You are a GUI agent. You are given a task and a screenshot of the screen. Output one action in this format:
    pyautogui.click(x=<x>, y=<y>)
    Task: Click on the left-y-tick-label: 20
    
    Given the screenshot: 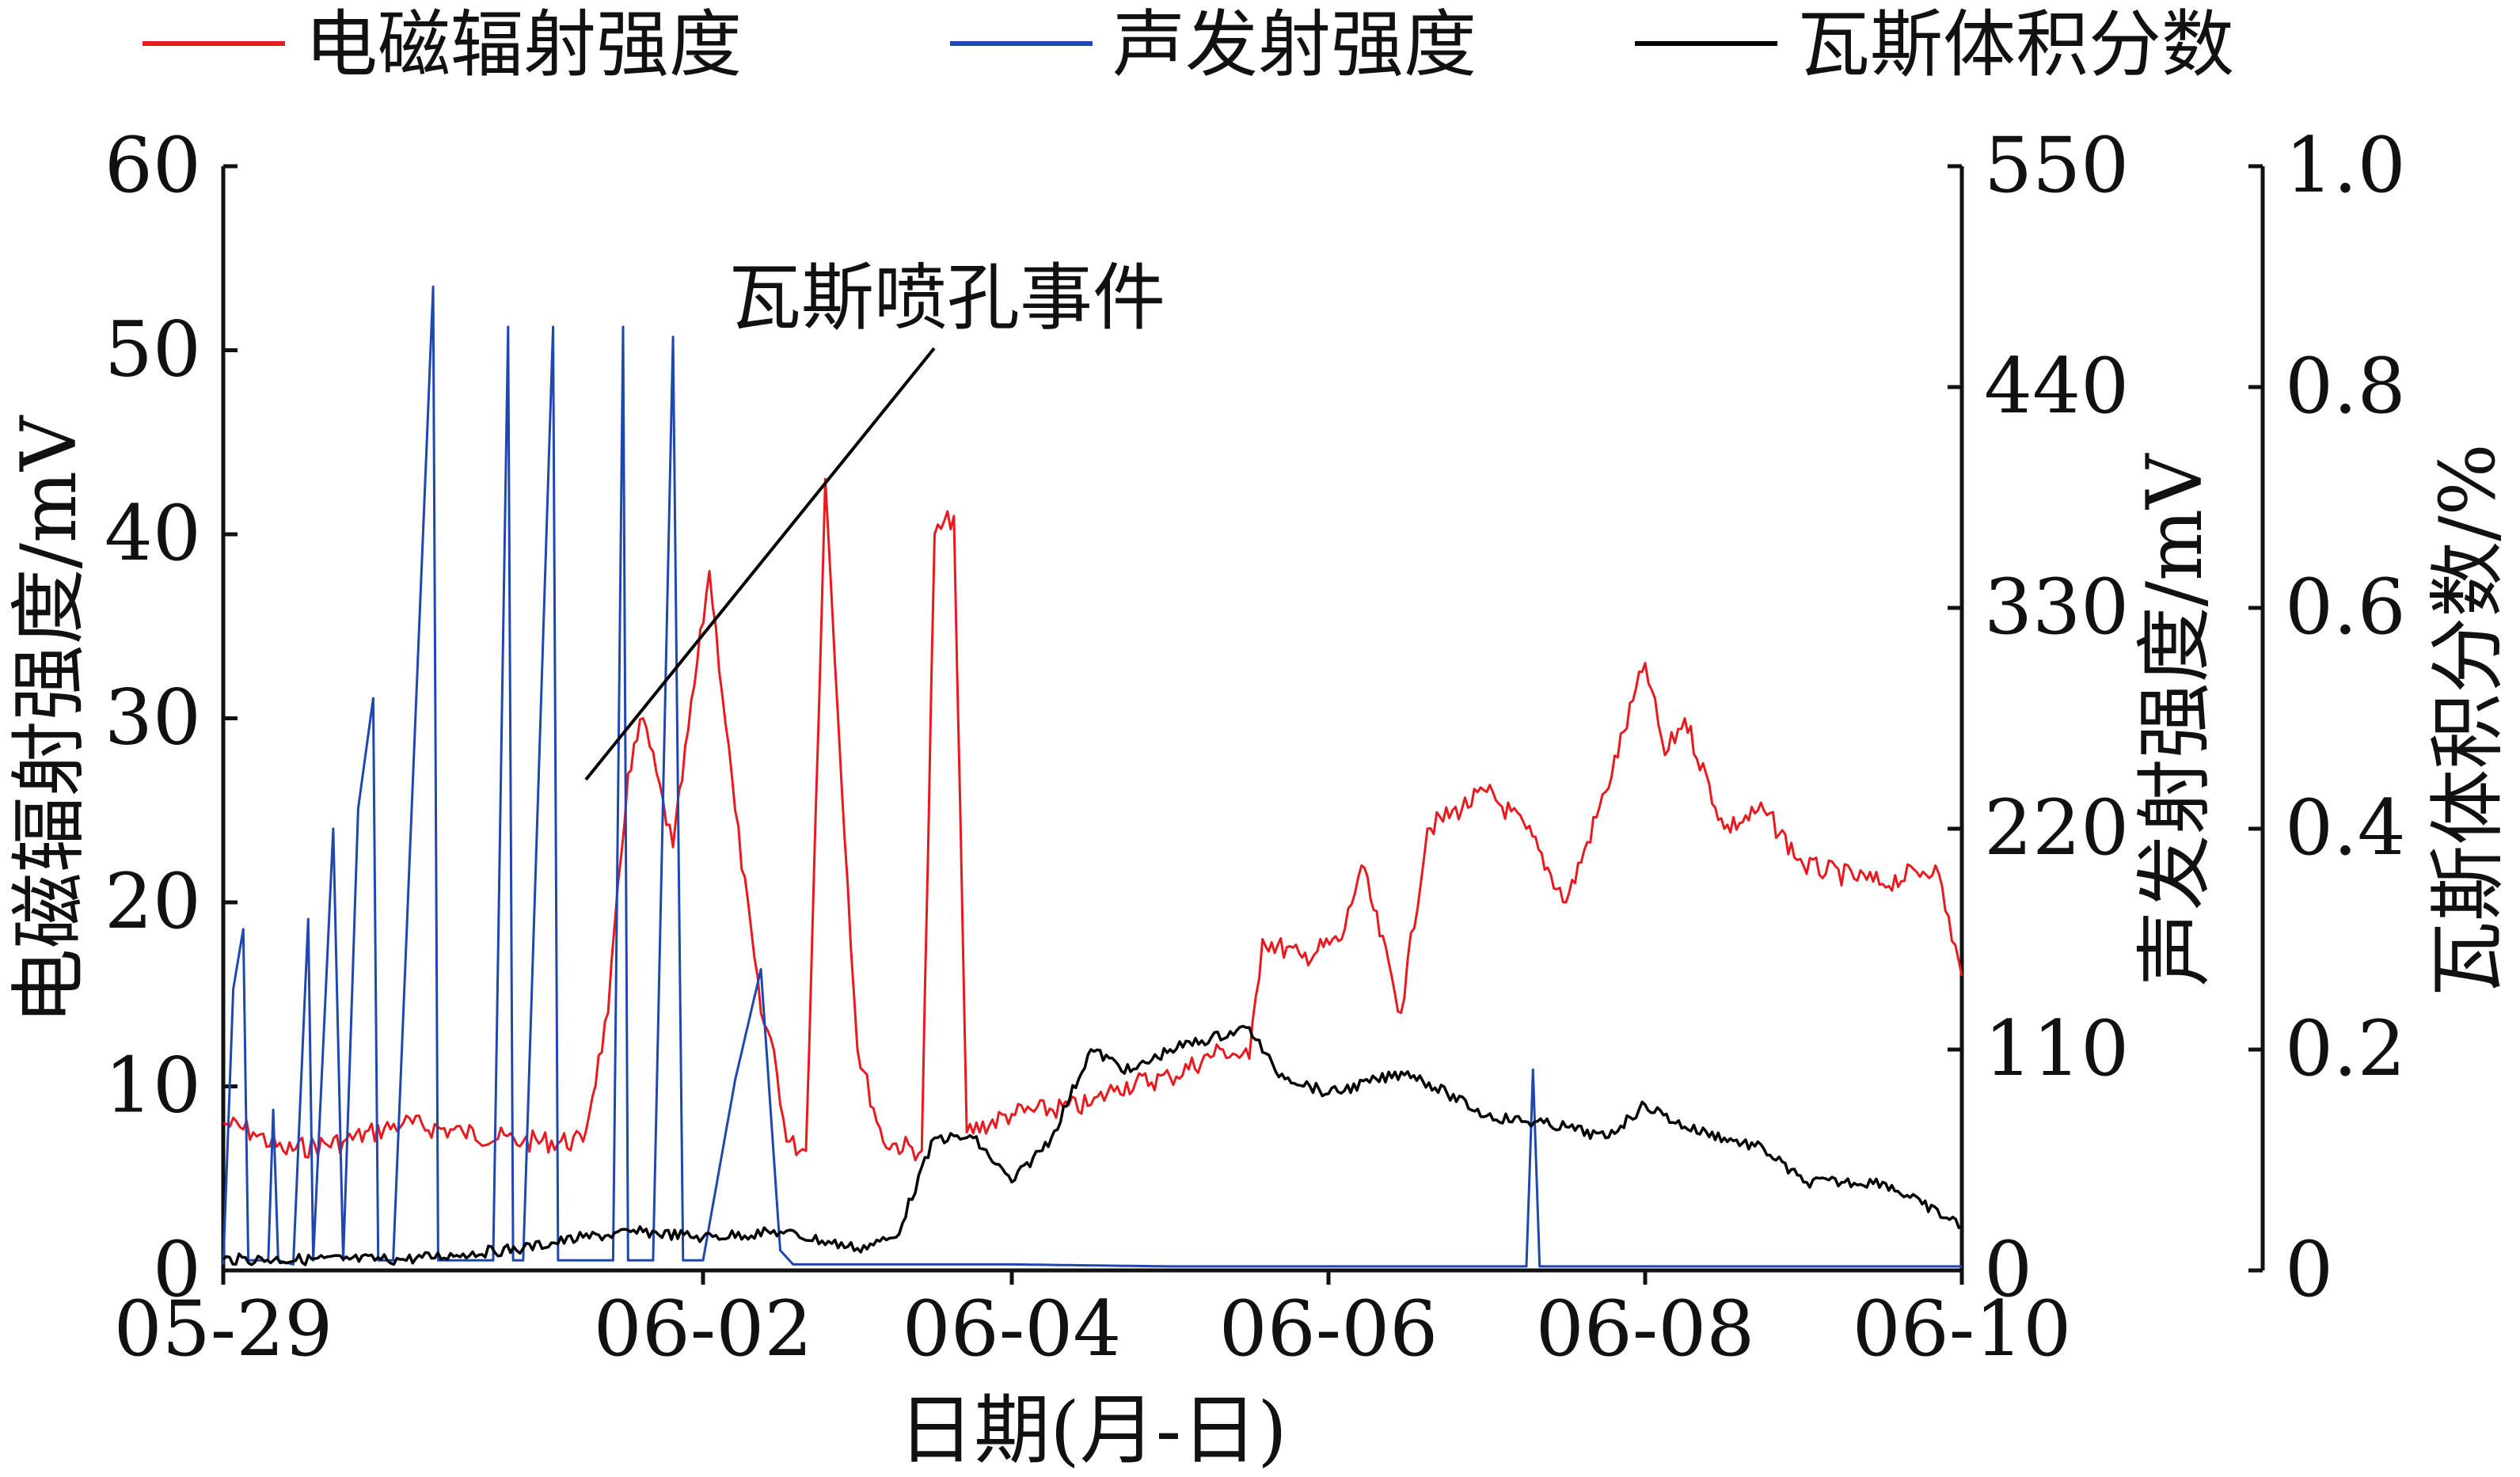 What is the action you would take?
    pyautogui.click(x=153, y=901)
    